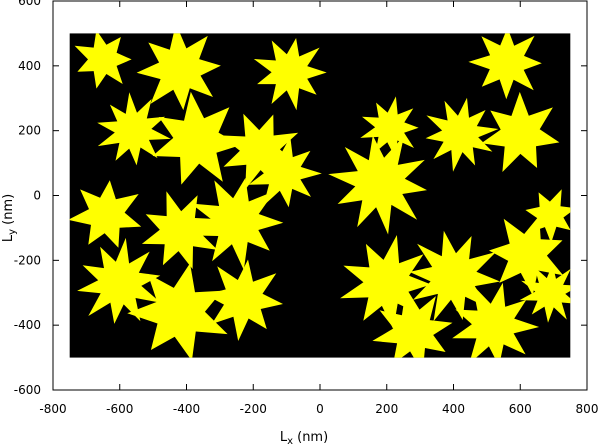 The width and height of the screenshot is (600, 445). What do you see at coordinates (386, 409) in the screenshot?
I see `x-tick-label: 200` at bounding box center [386, 409].